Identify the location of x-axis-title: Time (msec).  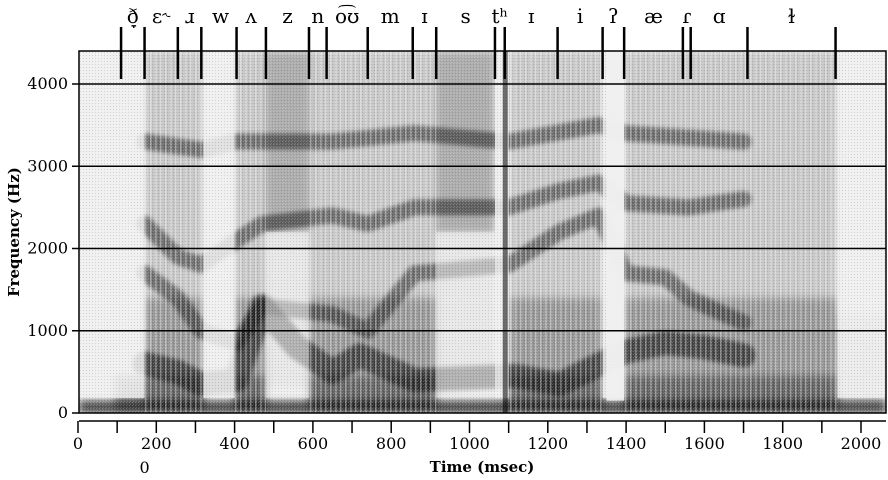
(482, 467).